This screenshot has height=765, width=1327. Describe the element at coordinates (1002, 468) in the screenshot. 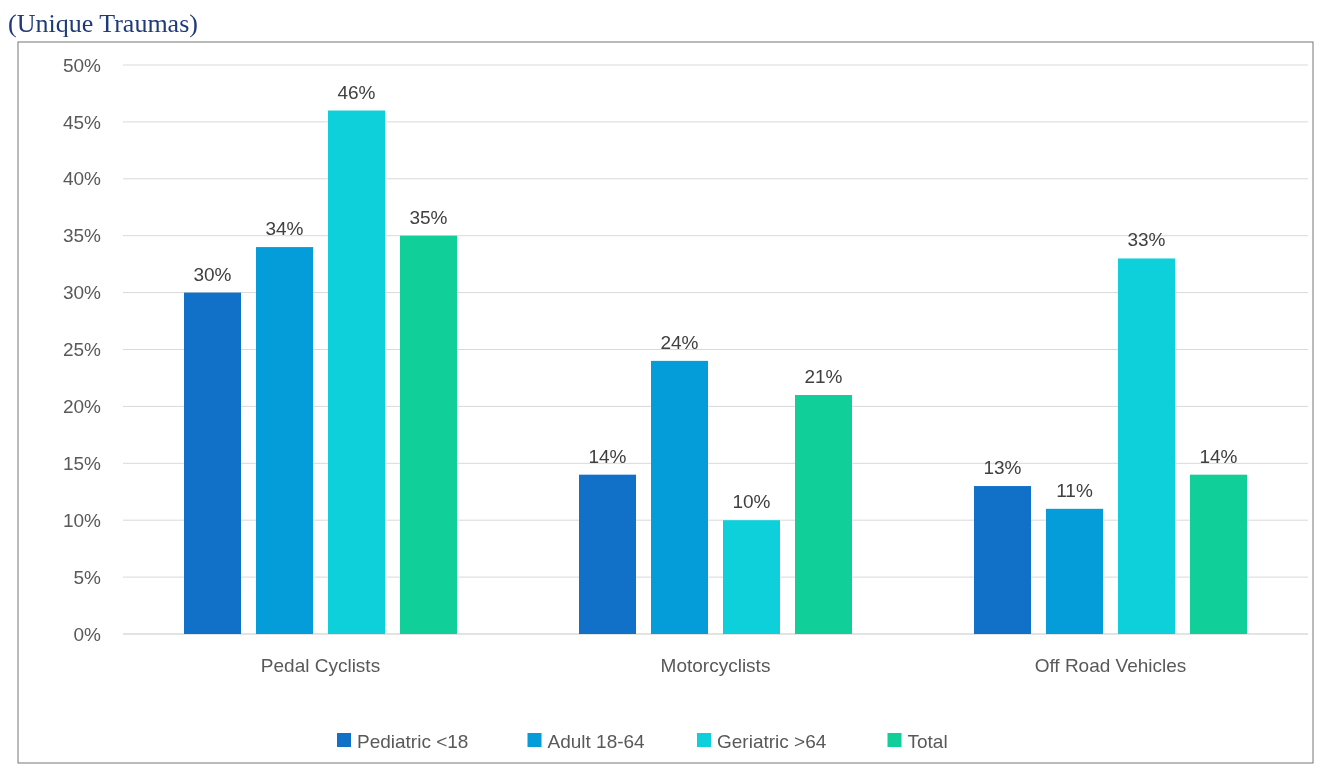

I see `data-label: 13%` at that location.